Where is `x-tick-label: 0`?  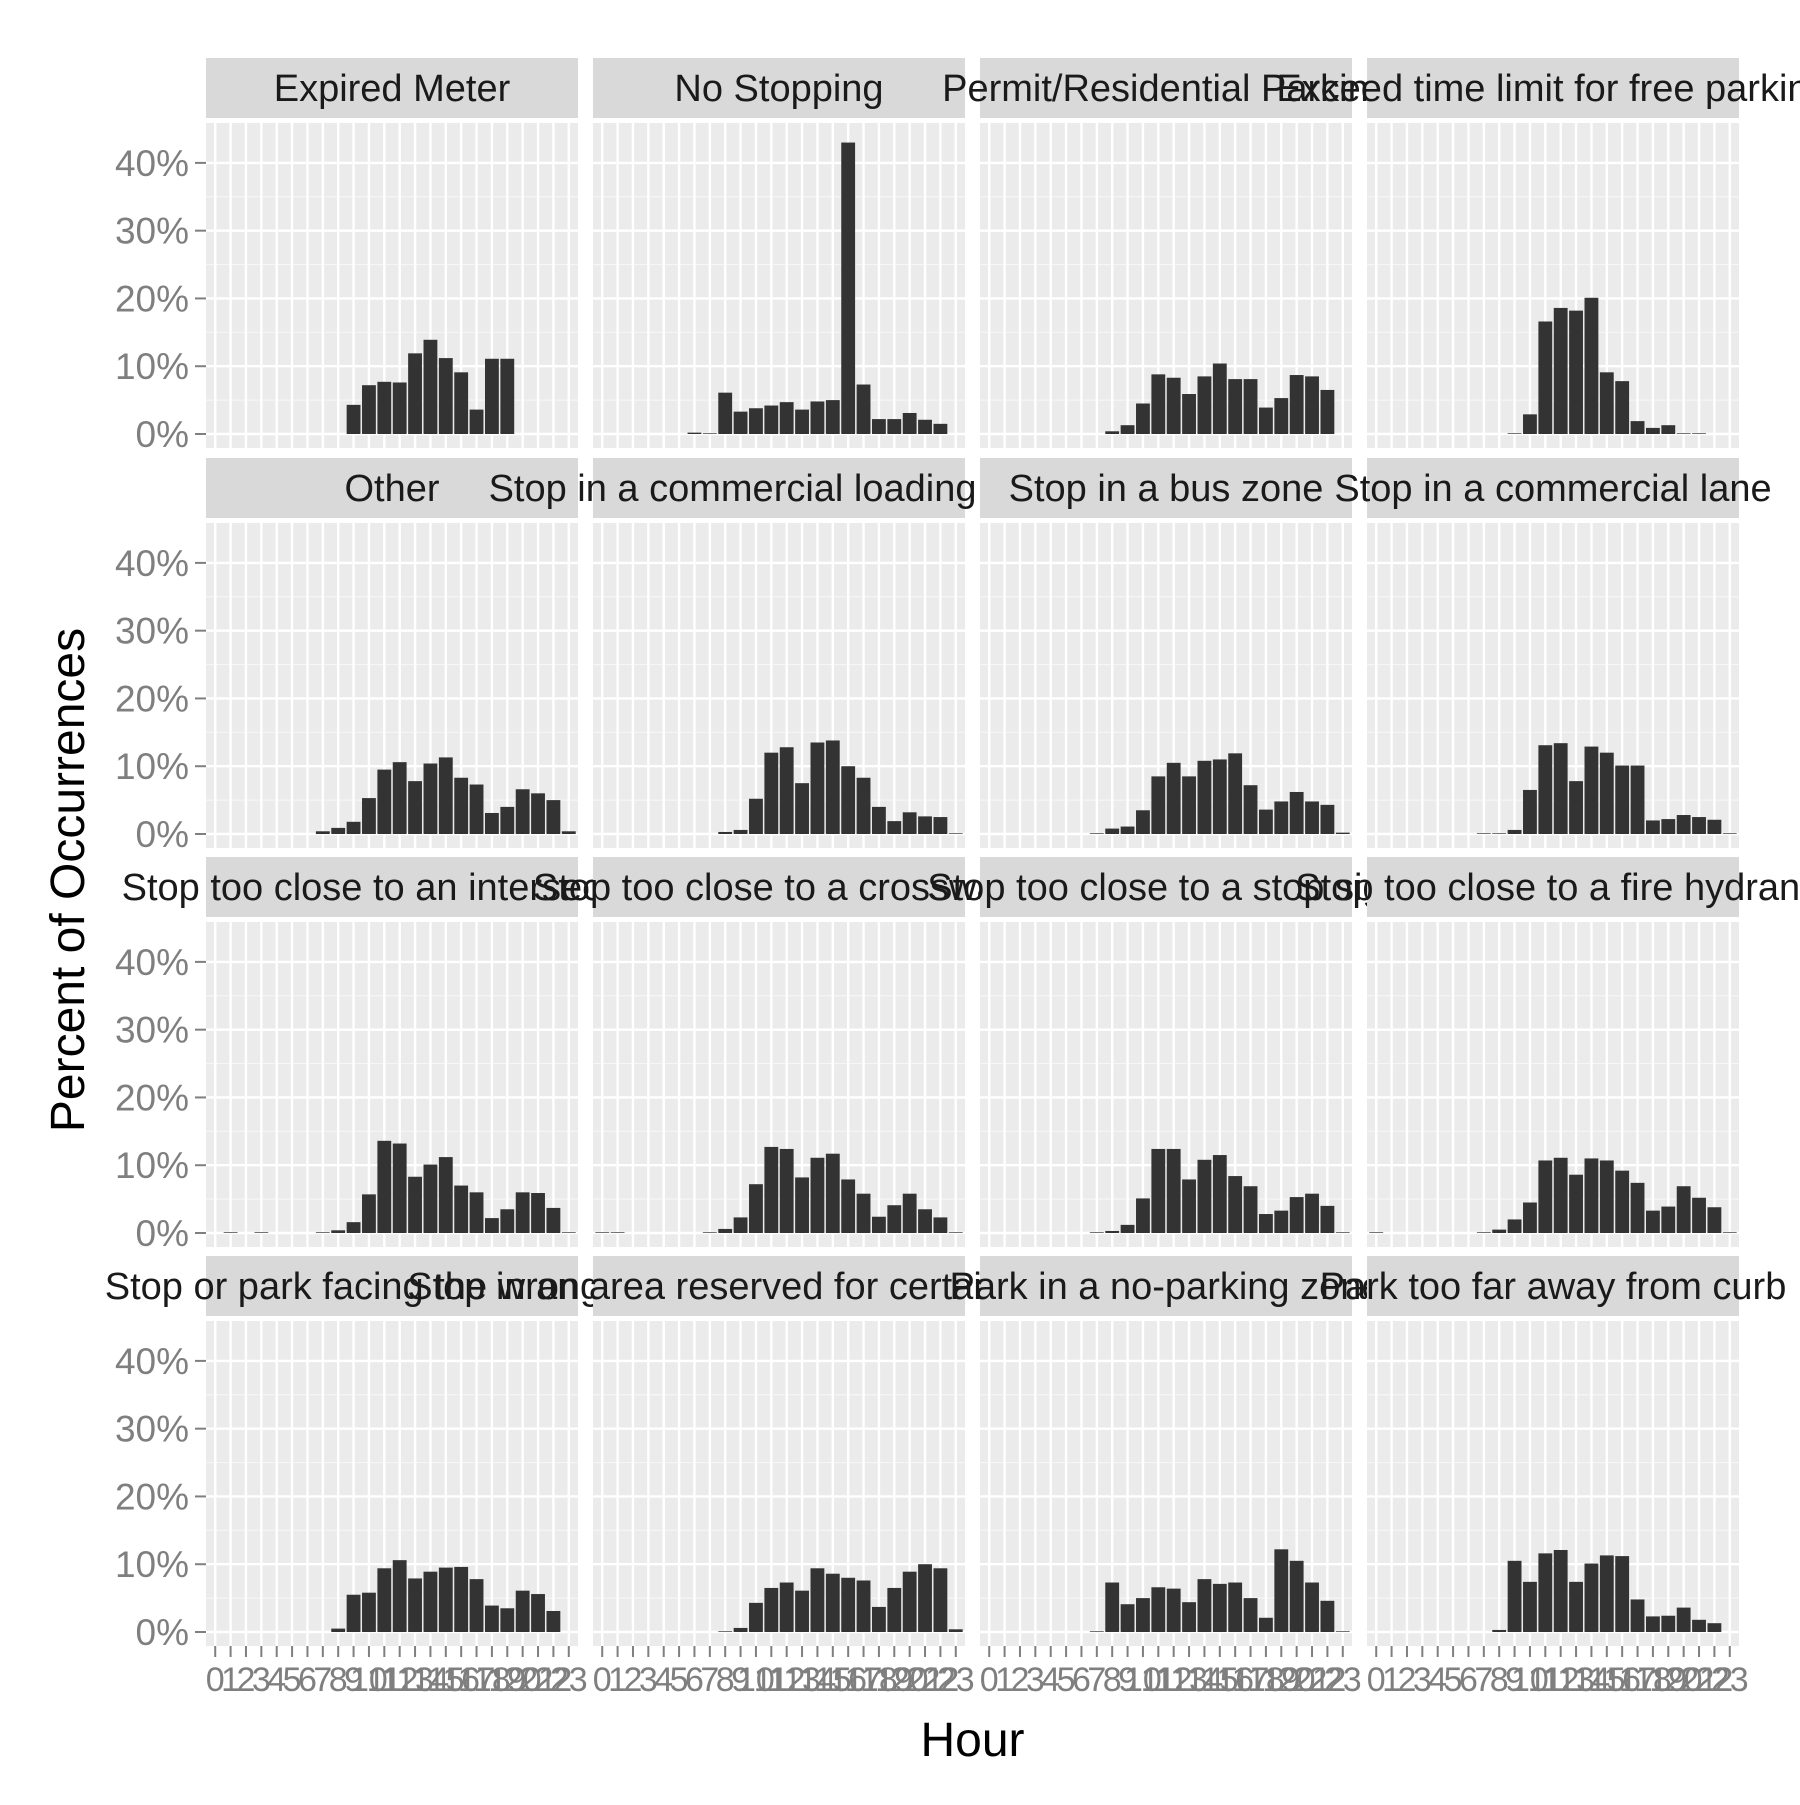
x-tick-label: 0 is located at coordinates (989, 1680).